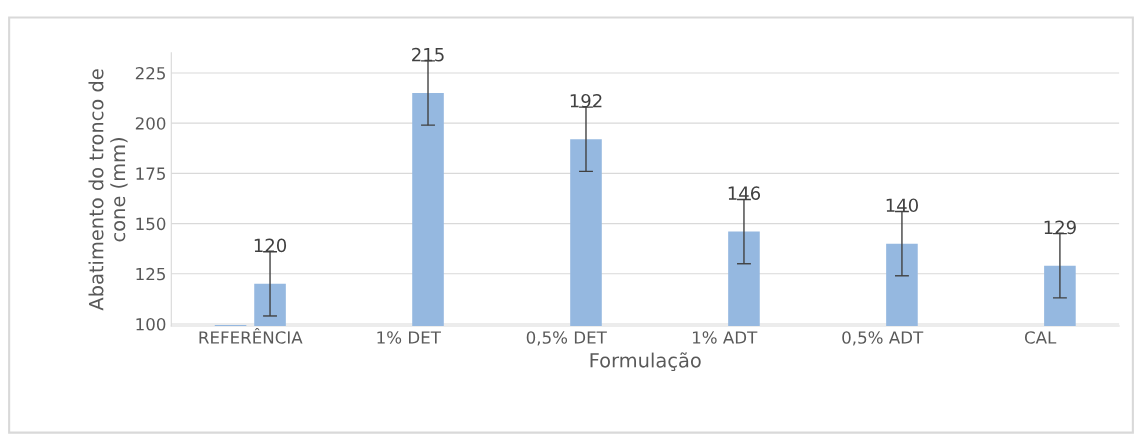  What do you see at coordinates (428, 54) in the screenshot?
I see `data-label: 215` at bounding box center [428, 54].